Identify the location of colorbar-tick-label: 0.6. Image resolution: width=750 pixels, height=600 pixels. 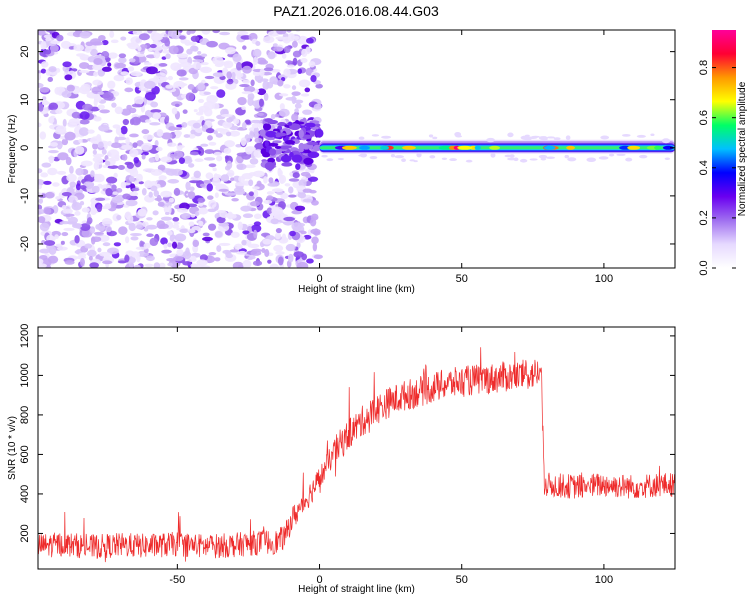
(704, 117).